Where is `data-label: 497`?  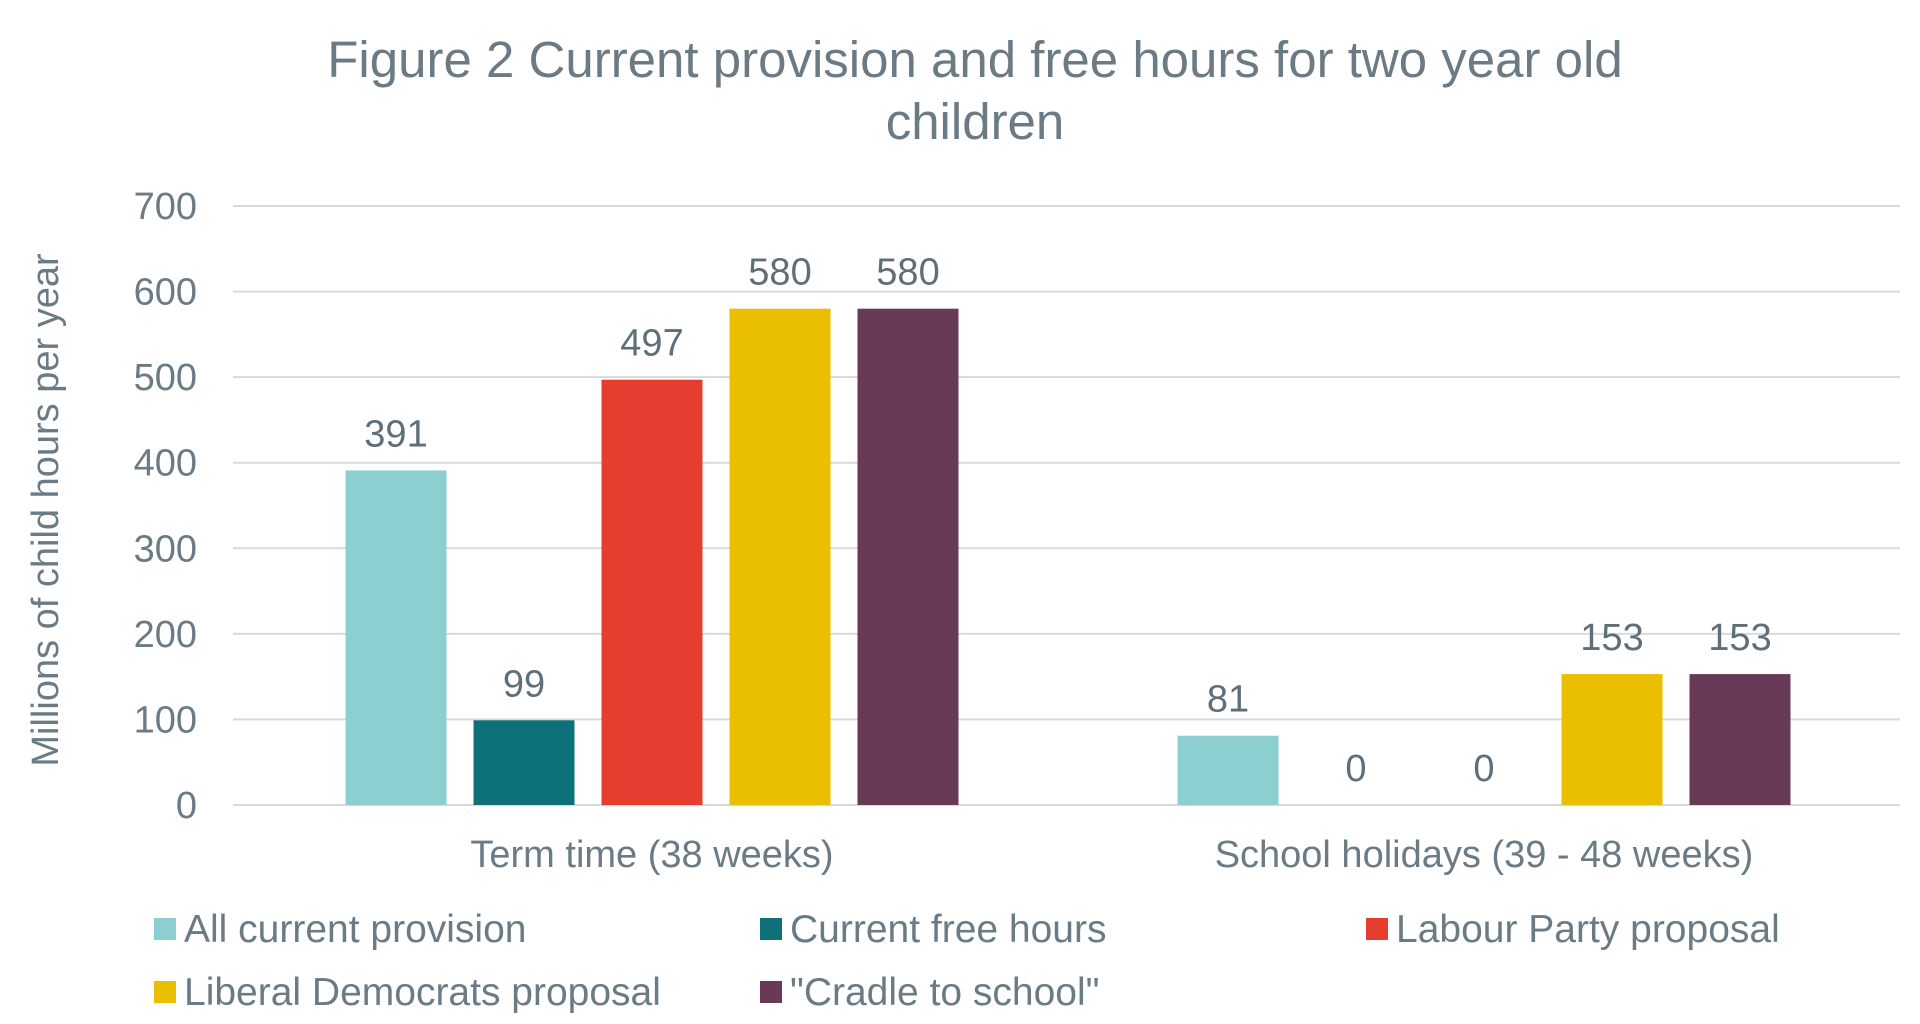 data-label: 497 is located at coordinates (651, 344).